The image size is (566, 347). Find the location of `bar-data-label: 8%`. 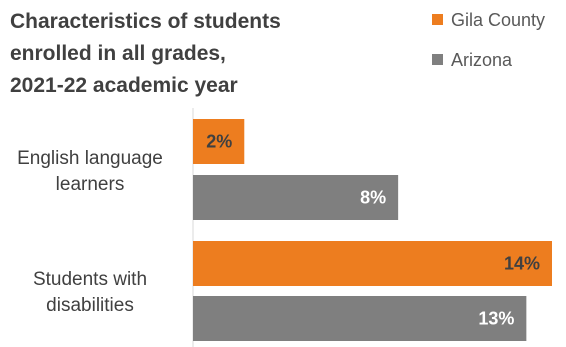

bar-data-label: 8% is located at coordinates (373, 198).